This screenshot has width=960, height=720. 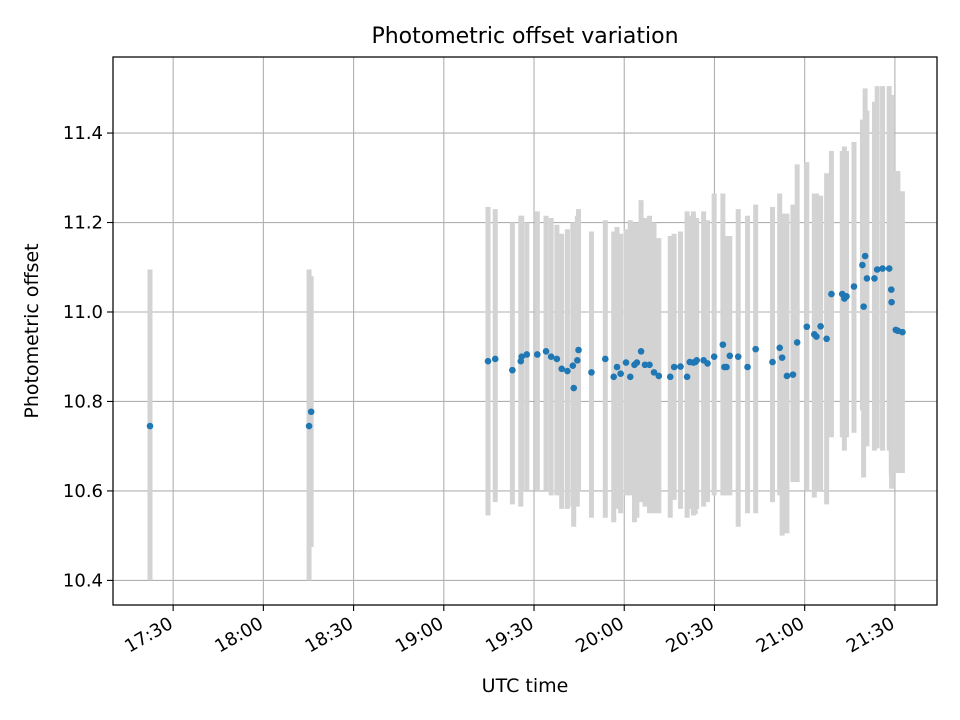 What do you see at coordinates (83, 580) in the screenshot?
I see `y-tick-label: 10.4` at bounding box center [83, 580].